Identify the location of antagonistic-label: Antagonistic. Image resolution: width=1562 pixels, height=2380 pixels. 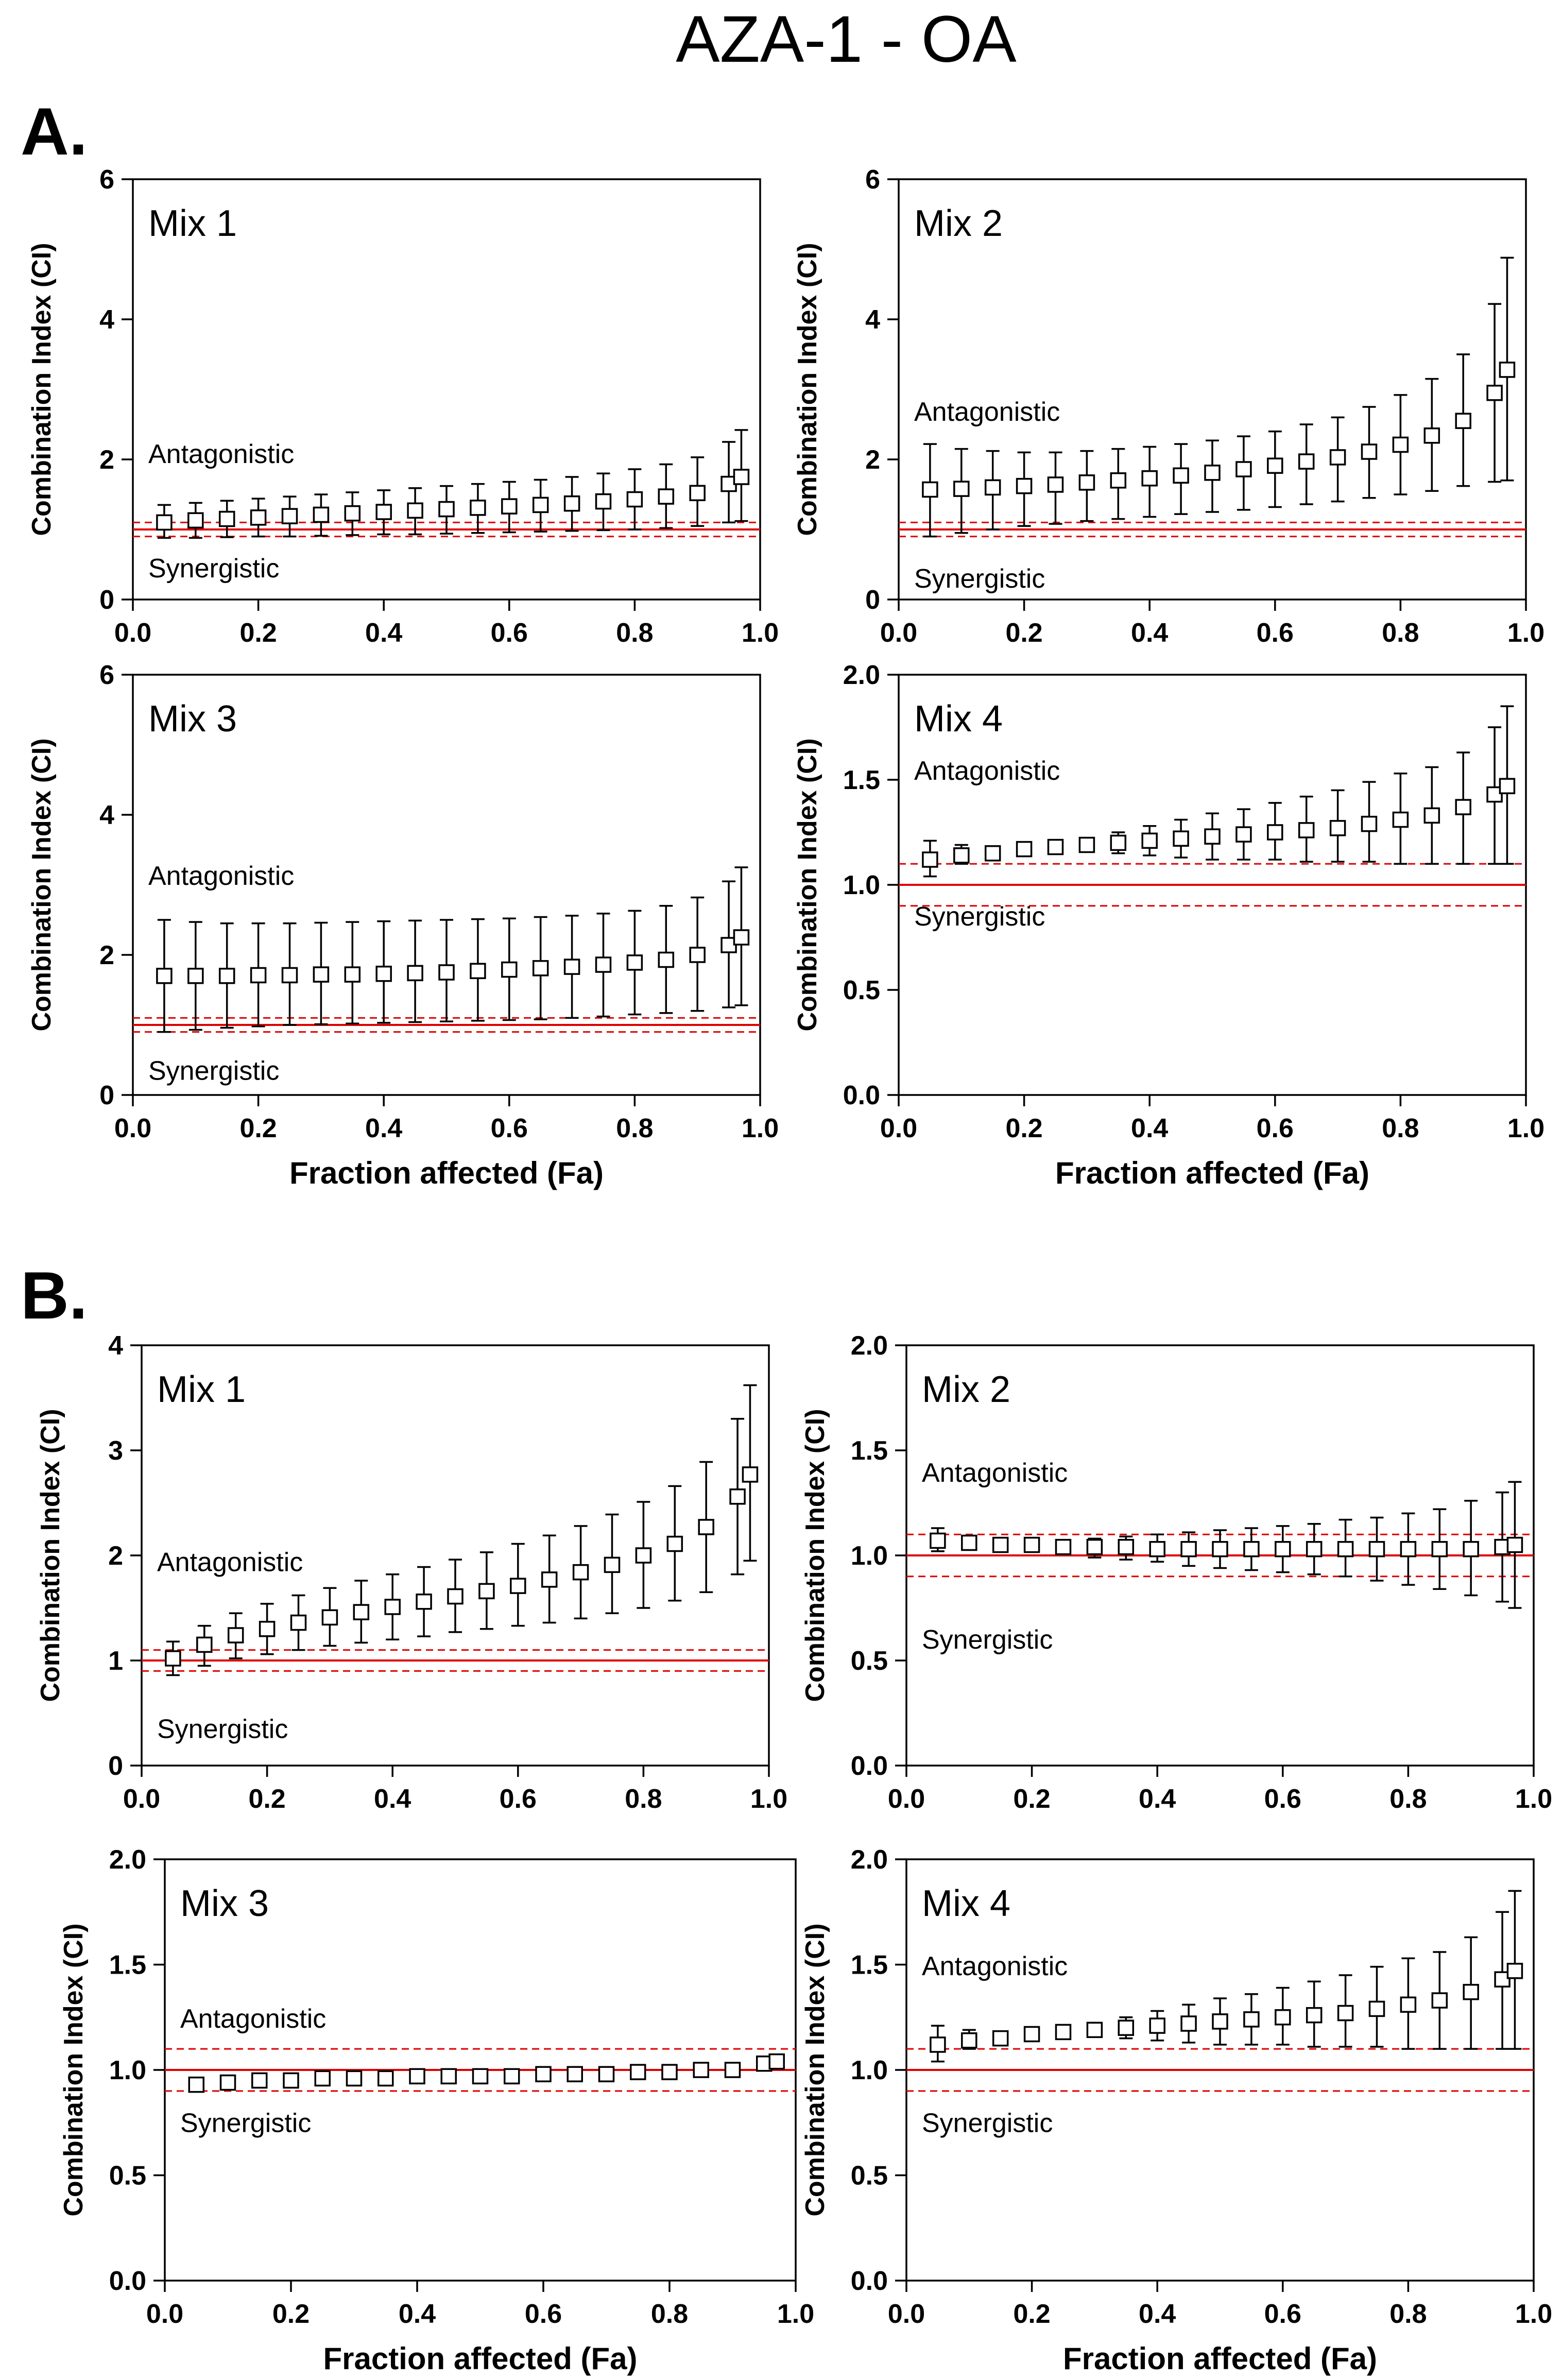
(987, 412).